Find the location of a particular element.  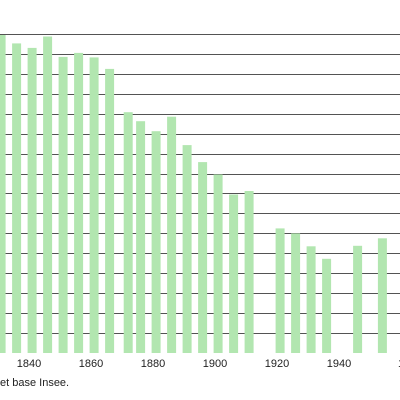

bar-1931 is located at coordinates (311, 299).